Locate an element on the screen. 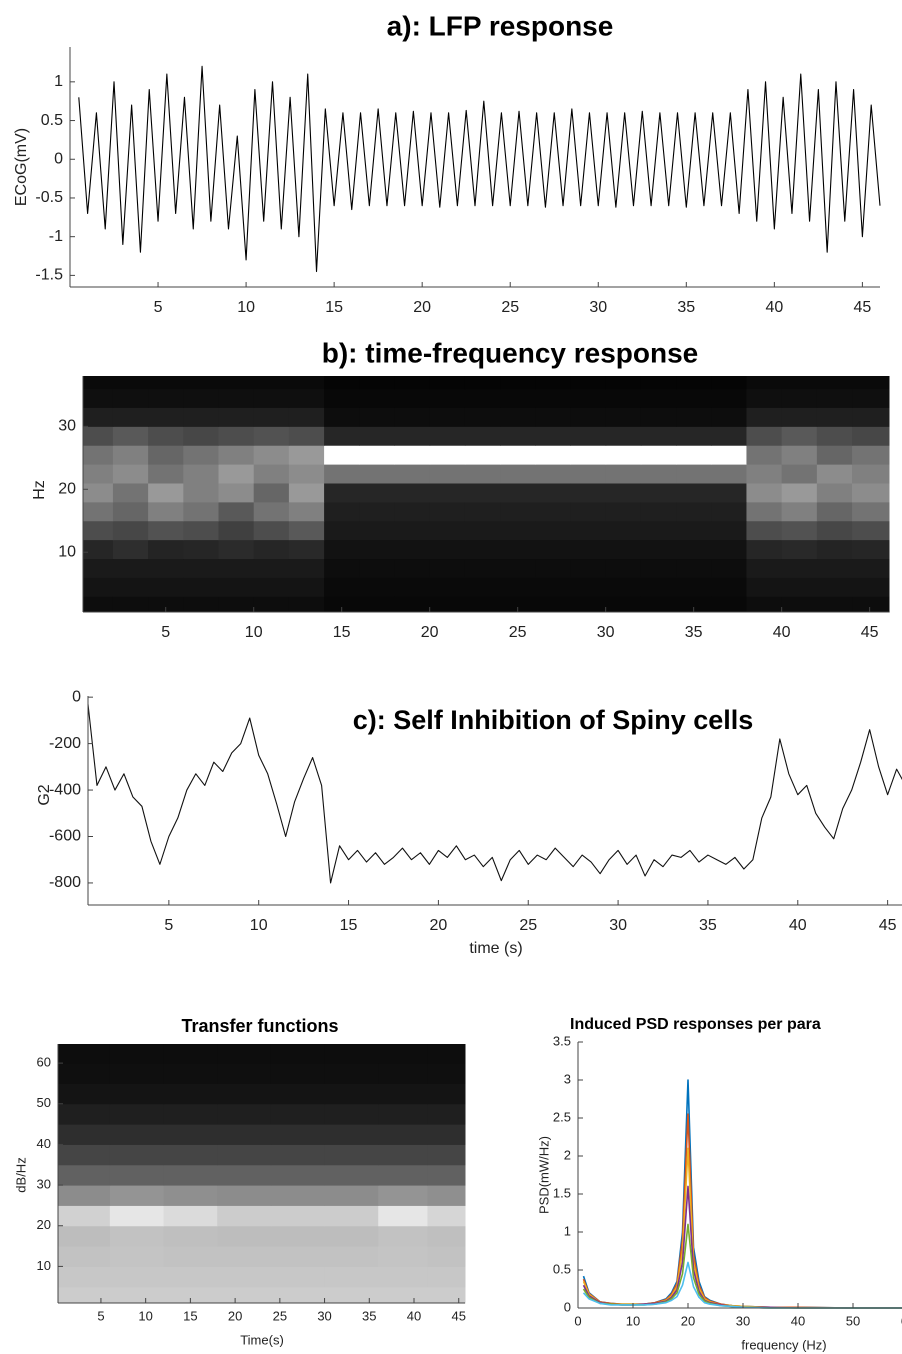 The height and width of the screenshot is (1354, 902). x-tick-label: 40 is located at coordinates (798, 1320).